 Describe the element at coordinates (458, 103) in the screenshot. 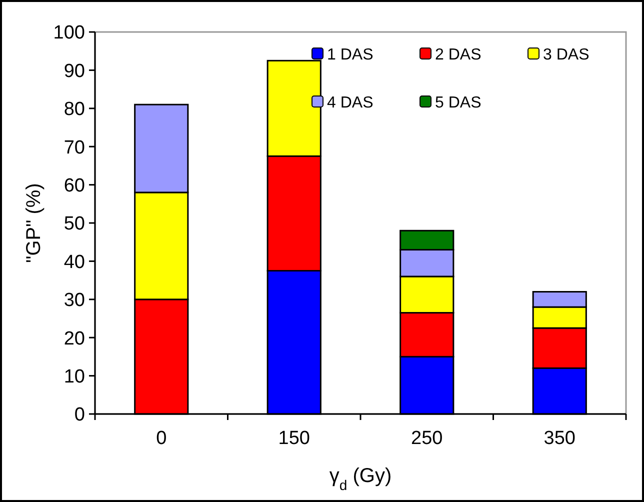

I see `legend-label: 5 DAS` at that location.